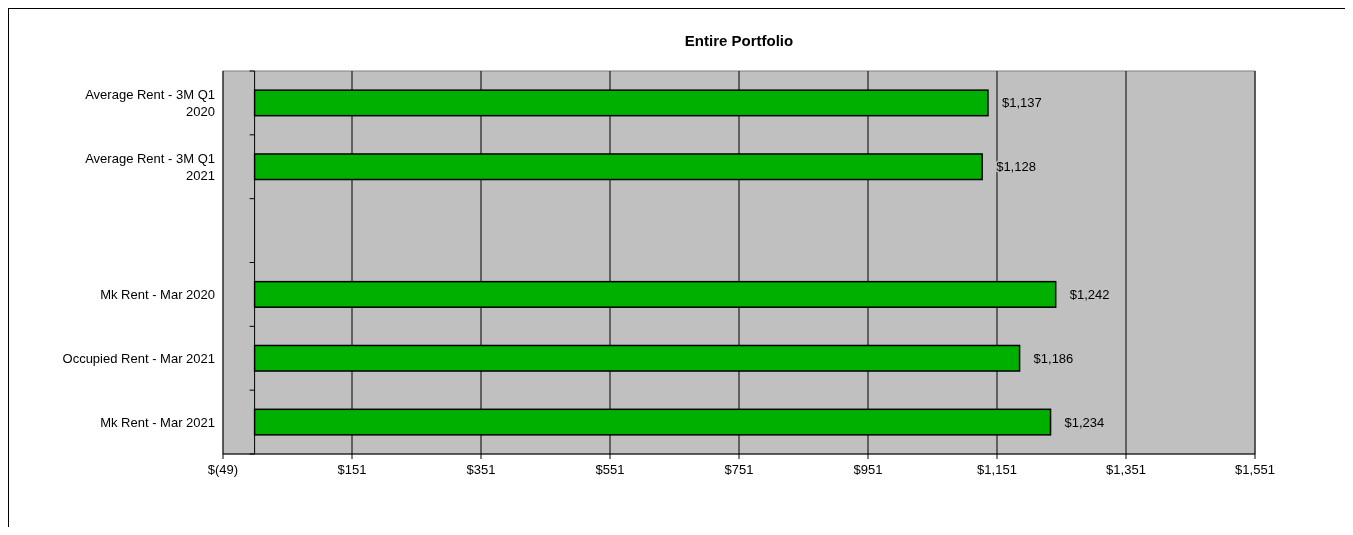 This screenshot has width=1353, height=535. What do you see at coordinates (1084, 422) in the screenshot?
I see `data-label: $1,234` at bounding box center [1084, 422].